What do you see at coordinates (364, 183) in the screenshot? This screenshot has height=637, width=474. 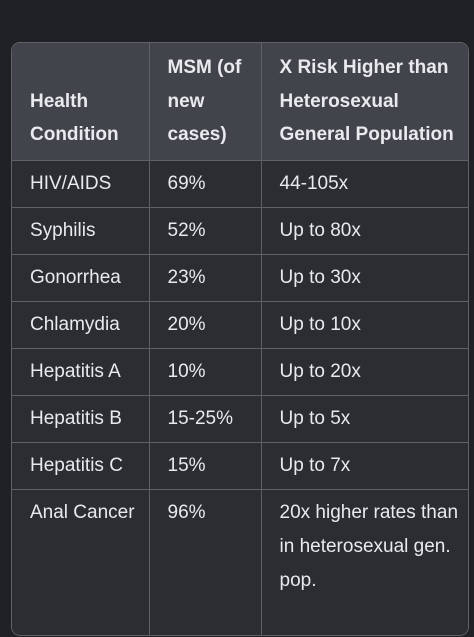 I see `risk-cell: 44-105x` at bounding box center [364, 183].